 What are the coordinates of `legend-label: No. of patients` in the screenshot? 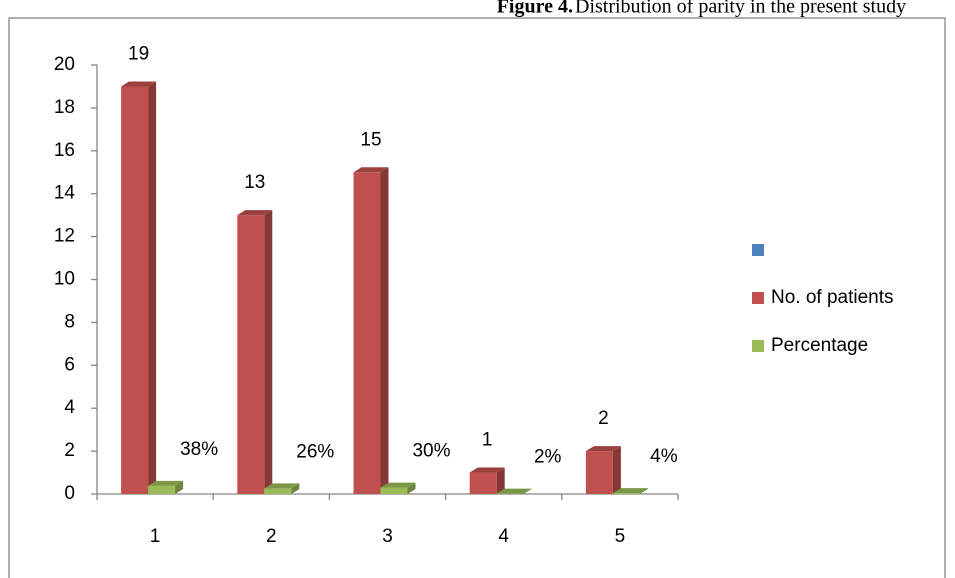 It's located at (832, 297).